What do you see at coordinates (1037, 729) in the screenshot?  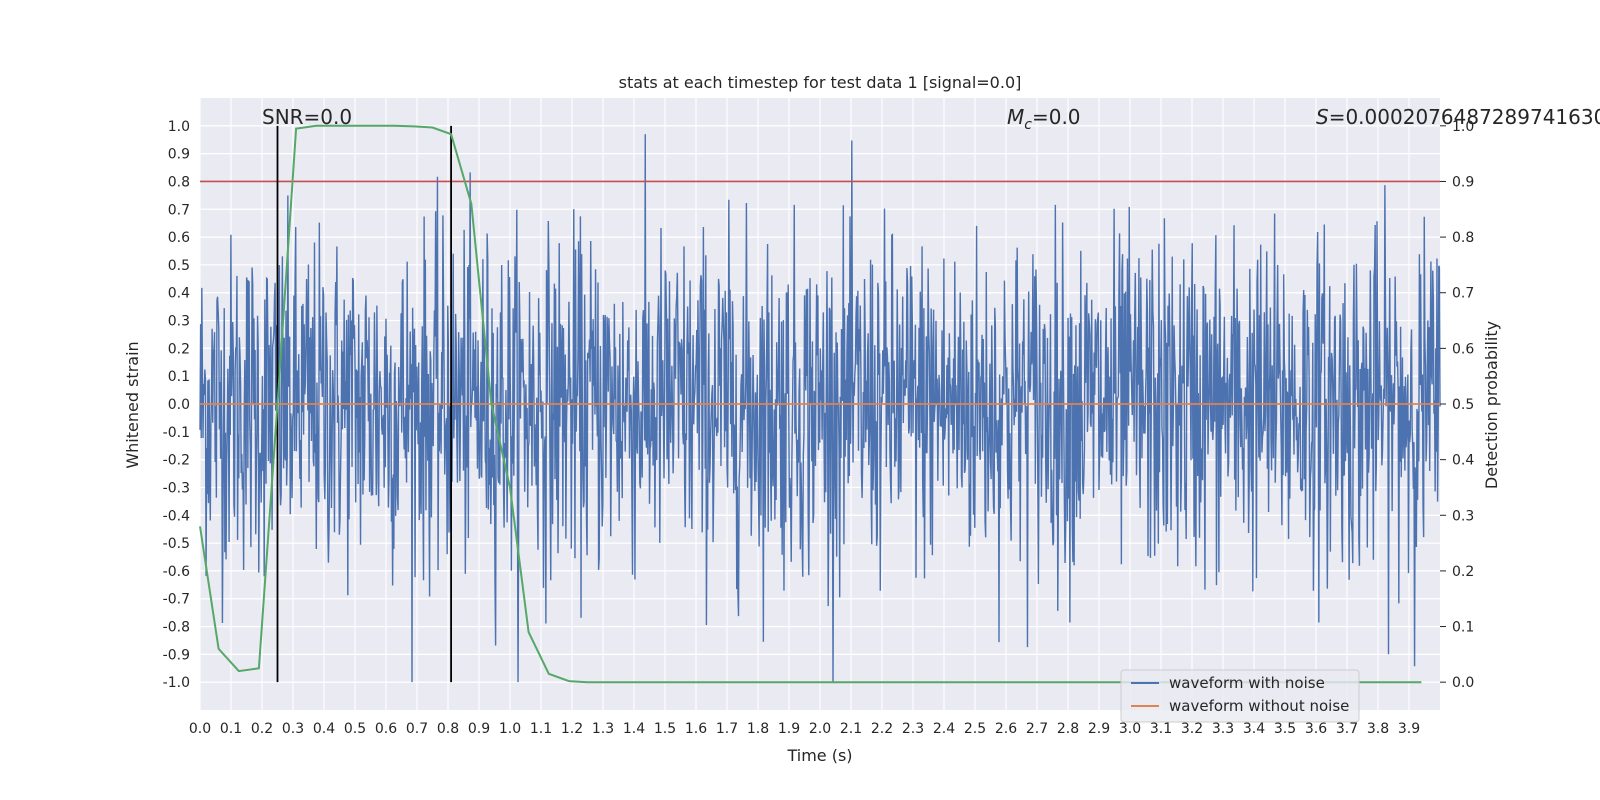 I see `x-tick-label: 2.7` at bounding box center [1037, 729].